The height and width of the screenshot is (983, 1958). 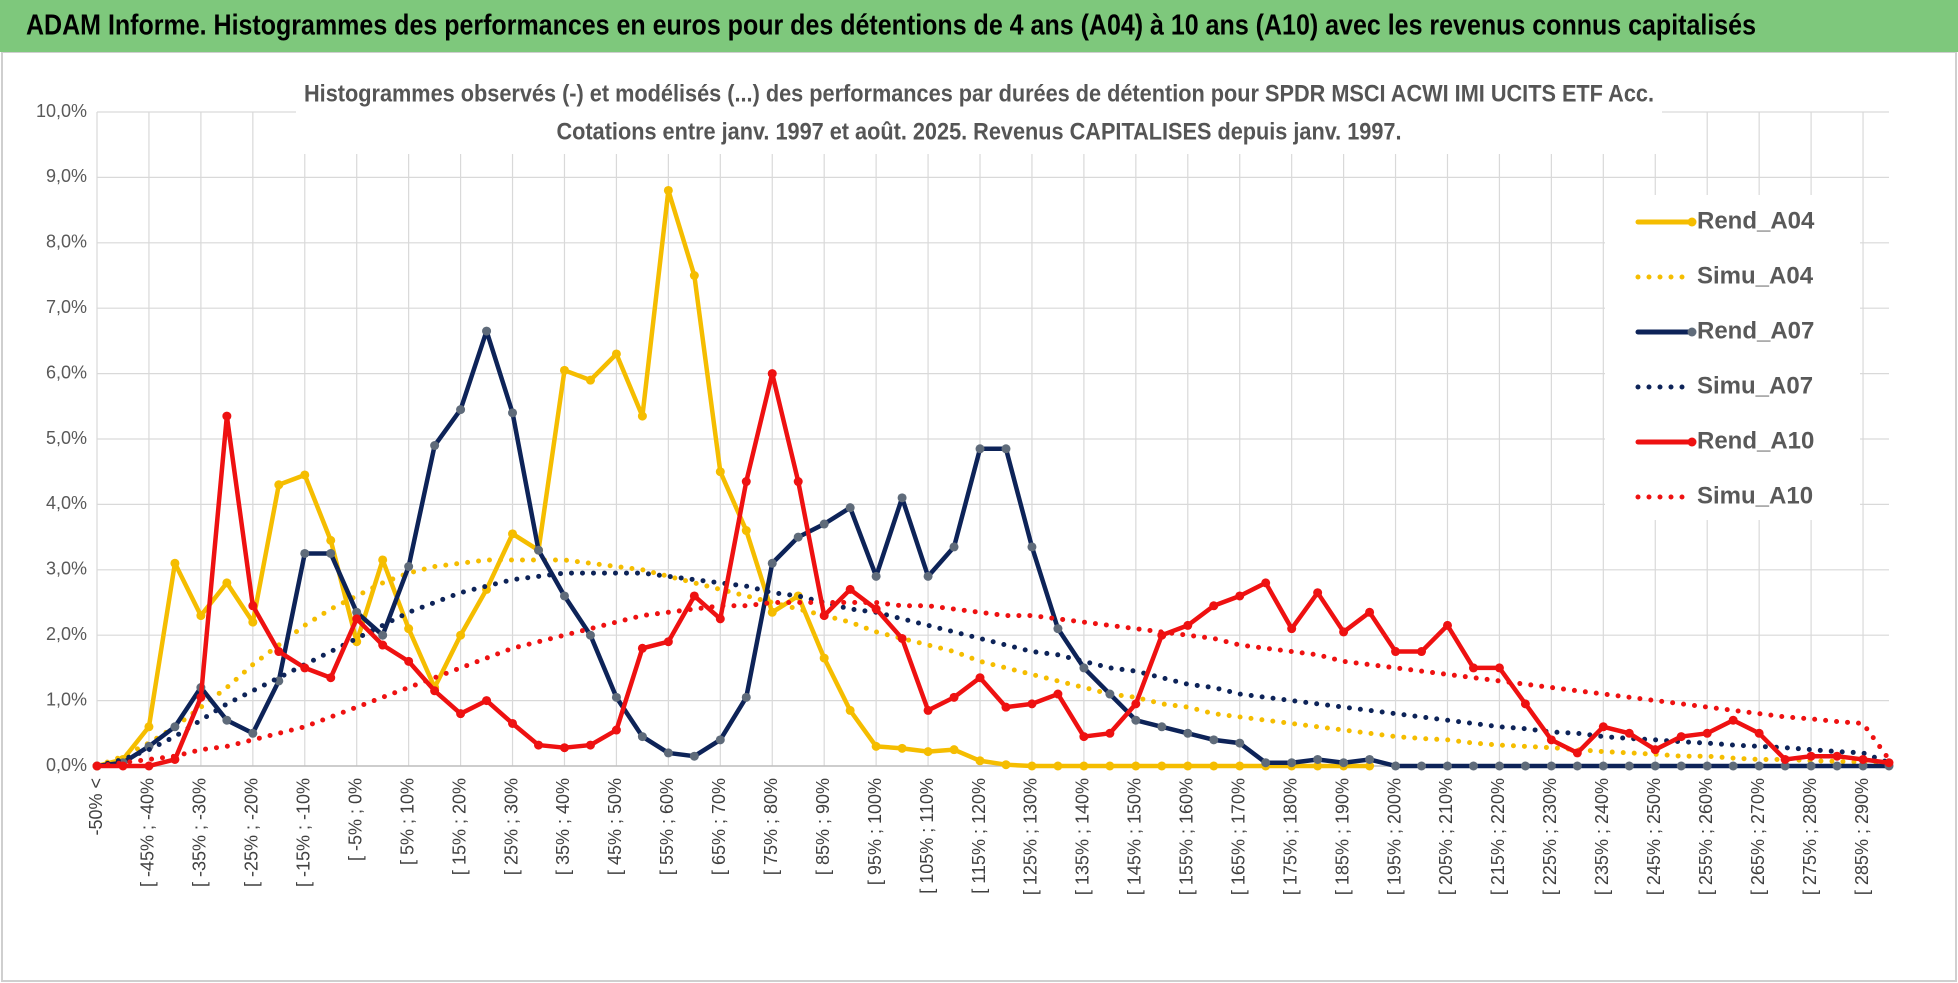 I want to click on x-tick-label: [ 95% ; 100%, so click(x=875, y=831).